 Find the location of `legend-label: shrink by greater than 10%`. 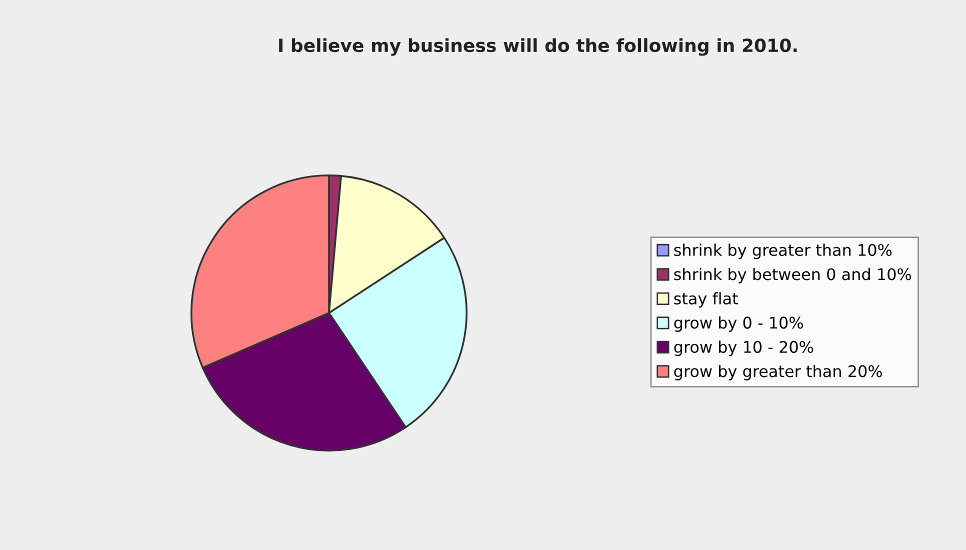

legend-label: shrink by greater than 10% is located at coordinates (783, 252).